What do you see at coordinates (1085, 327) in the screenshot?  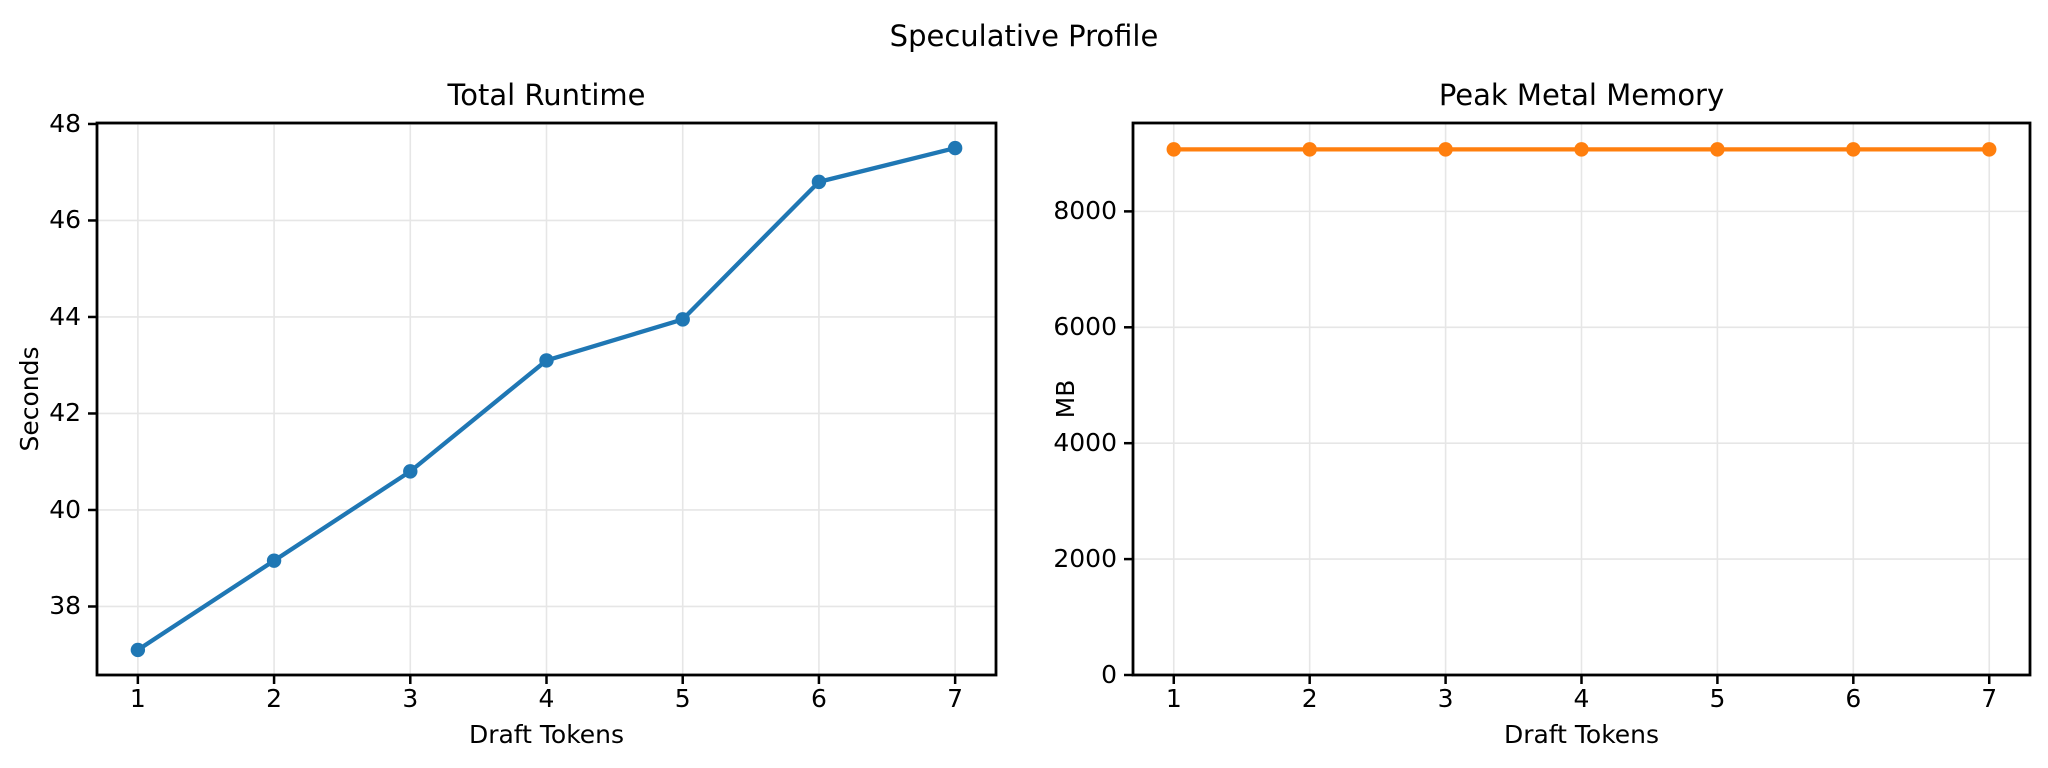 I see `y-tick-label: 6000` at bounding box center [1085, 327].